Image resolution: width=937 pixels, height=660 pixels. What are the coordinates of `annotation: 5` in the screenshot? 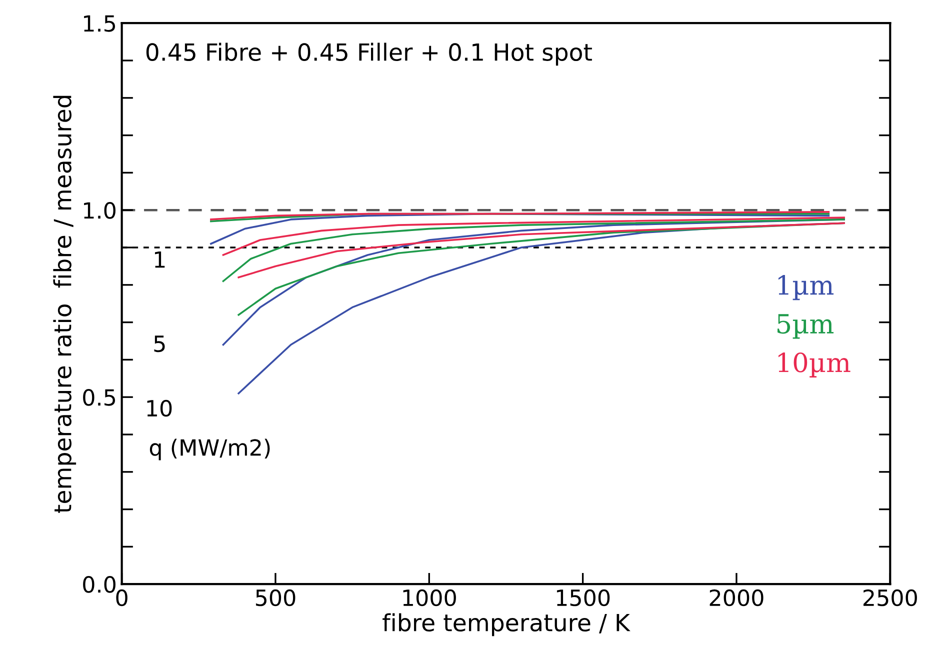 It's located at (159, 344).